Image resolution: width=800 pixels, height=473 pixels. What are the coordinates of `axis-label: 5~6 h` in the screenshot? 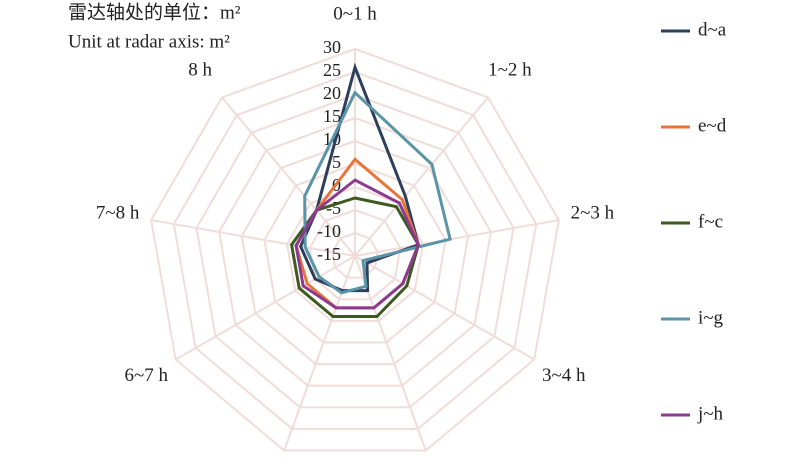 It's located at (273, 472).